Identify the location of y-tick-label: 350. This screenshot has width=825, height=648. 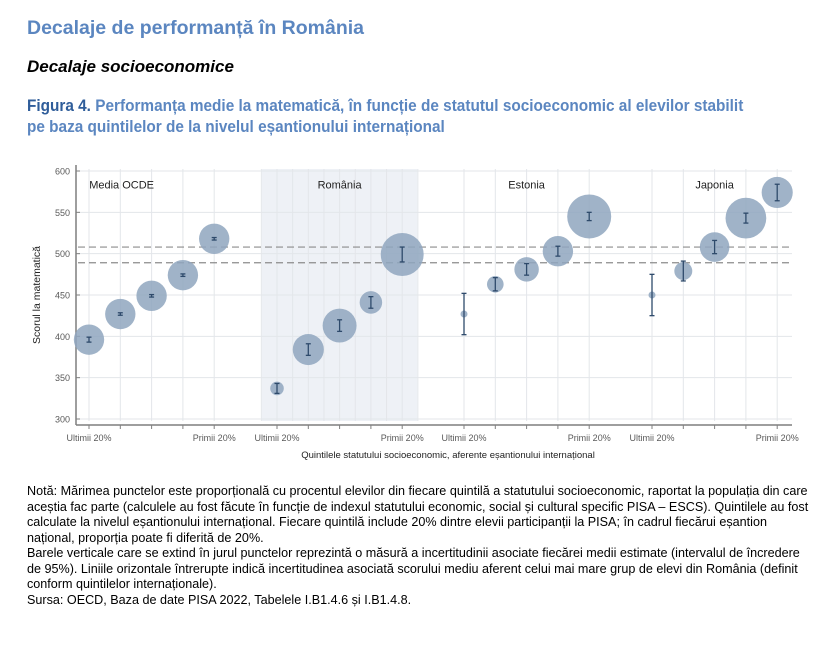
(62, 378).